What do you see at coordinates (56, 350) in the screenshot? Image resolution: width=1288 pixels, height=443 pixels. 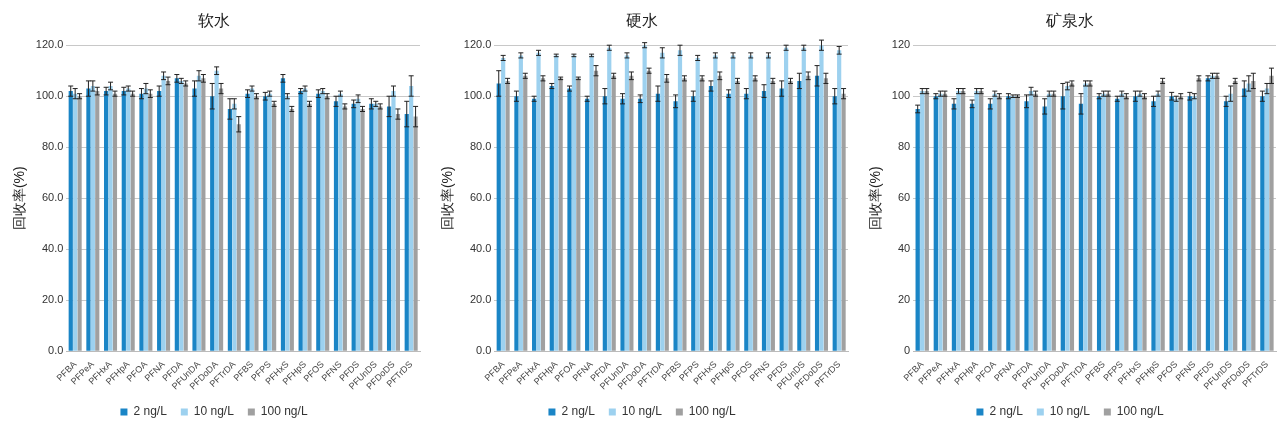 I see `y-tick-label: 0.0` at bounding box center [56, 350].